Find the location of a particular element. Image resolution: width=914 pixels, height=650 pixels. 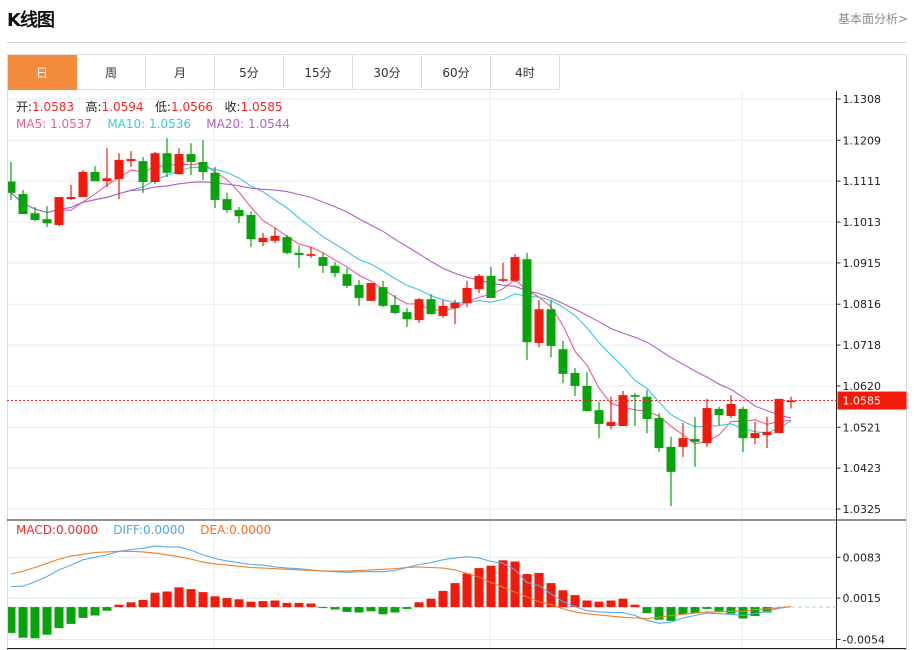

tab-4hour: 4时 is located at coordinates (525, 72).